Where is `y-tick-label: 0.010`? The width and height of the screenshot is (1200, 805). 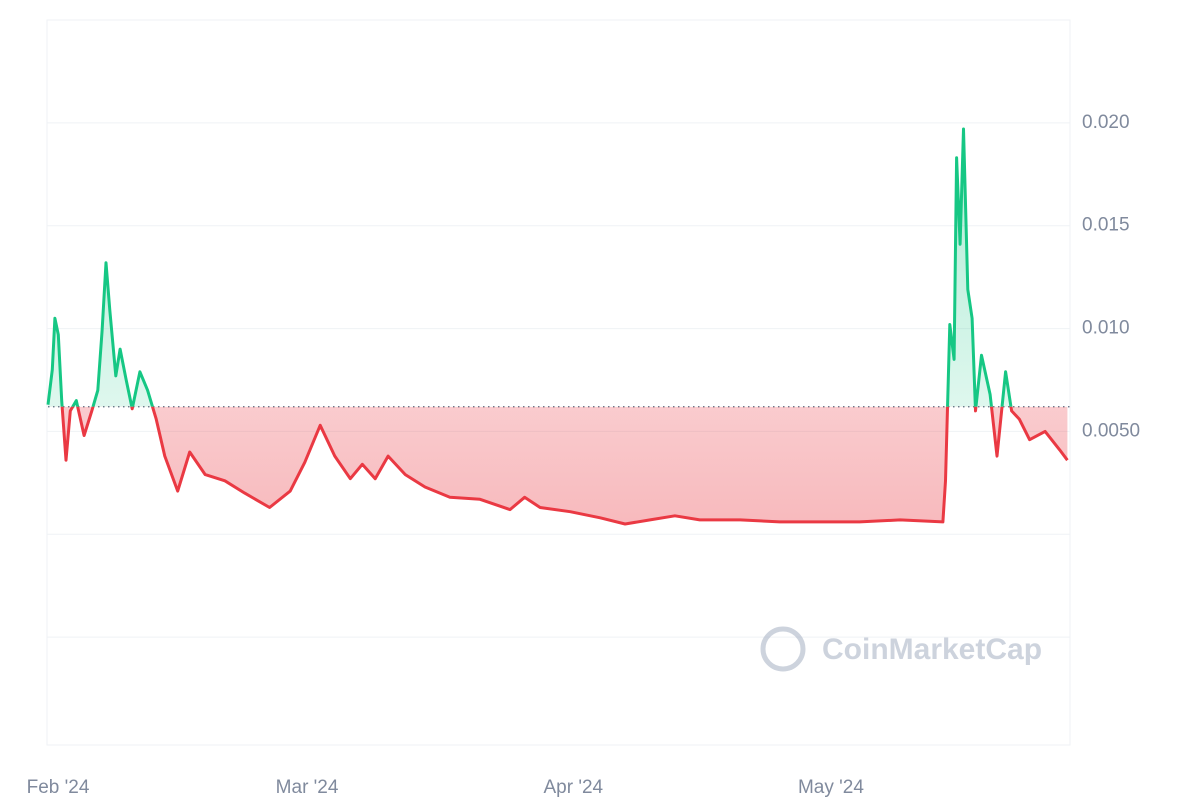
y-tick-label: 0.010 is located at coordinates (1106, 328).